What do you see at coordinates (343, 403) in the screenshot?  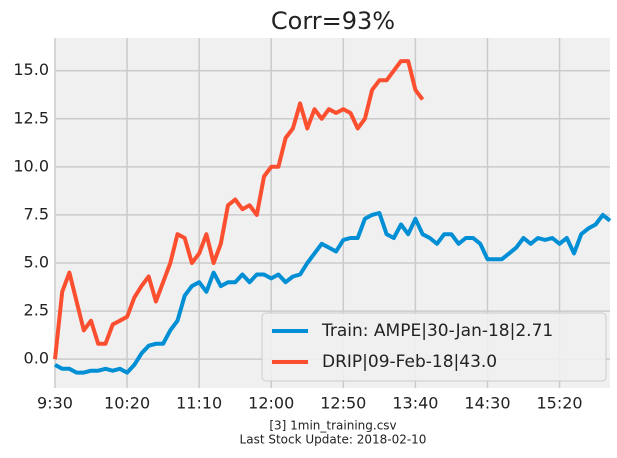 I see `x-tick-label: 12:50` at bounding box center [343, 403].